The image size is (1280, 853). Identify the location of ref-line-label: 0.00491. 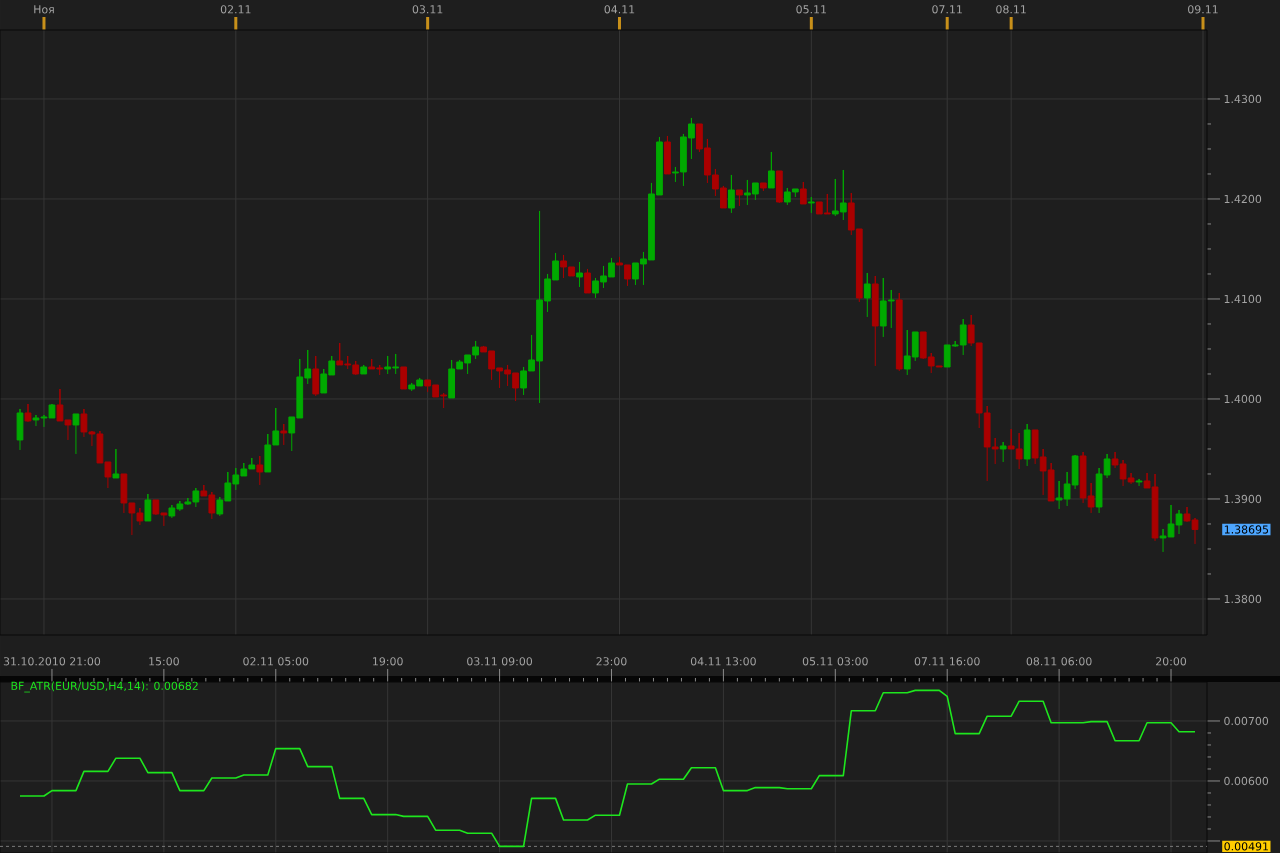
(1246, 846).